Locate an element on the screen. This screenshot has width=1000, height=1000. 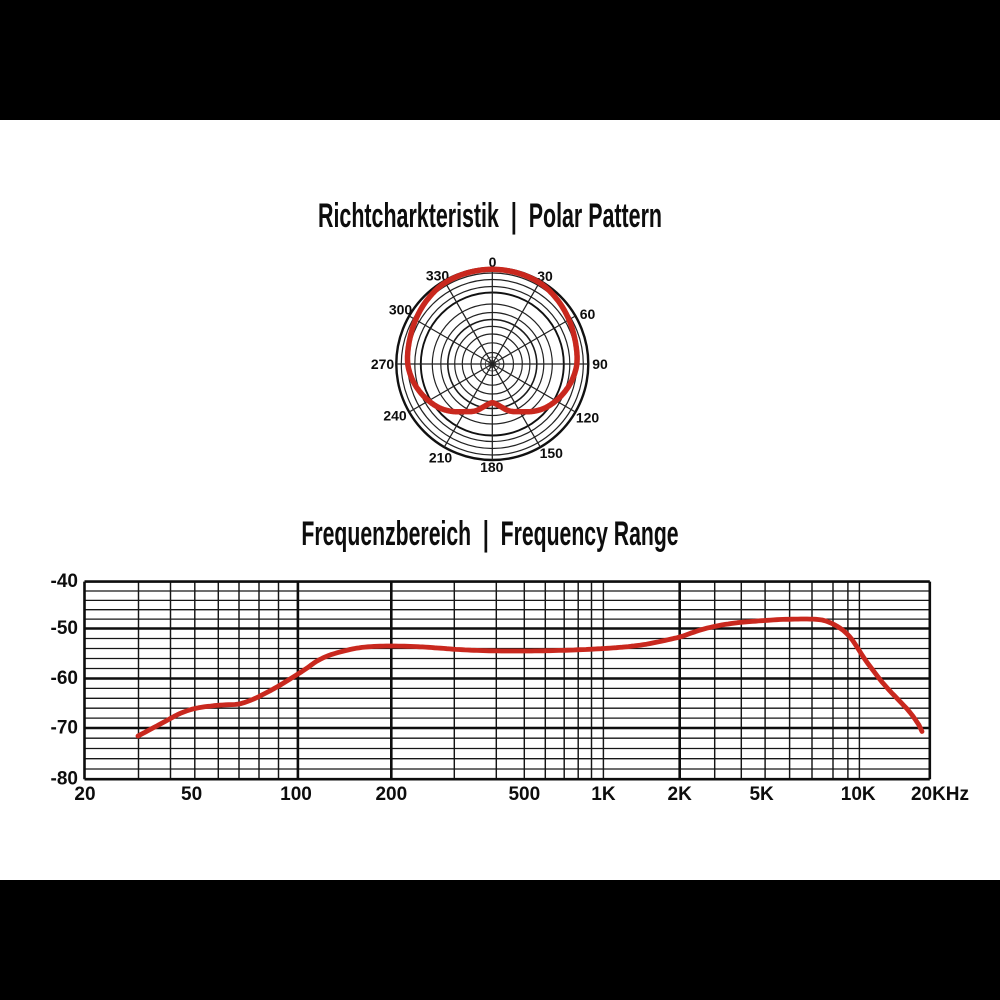
svg-text: 10K is located at coordinates (858, 794).